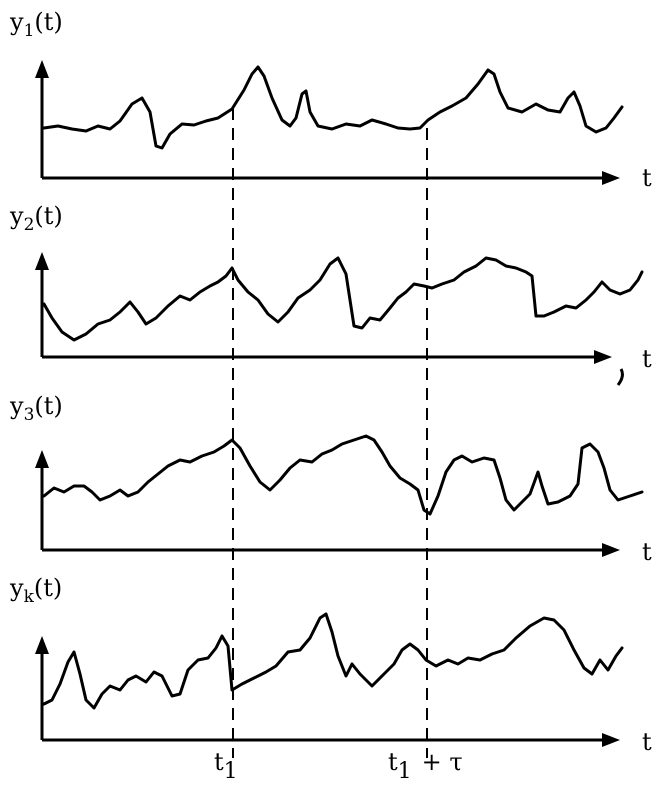 This screenshot has width=658, height=788. Describe the element at coordinates (36, 218) in the screenshot. I see `panel-2-y-label: y2(t)` at that location.